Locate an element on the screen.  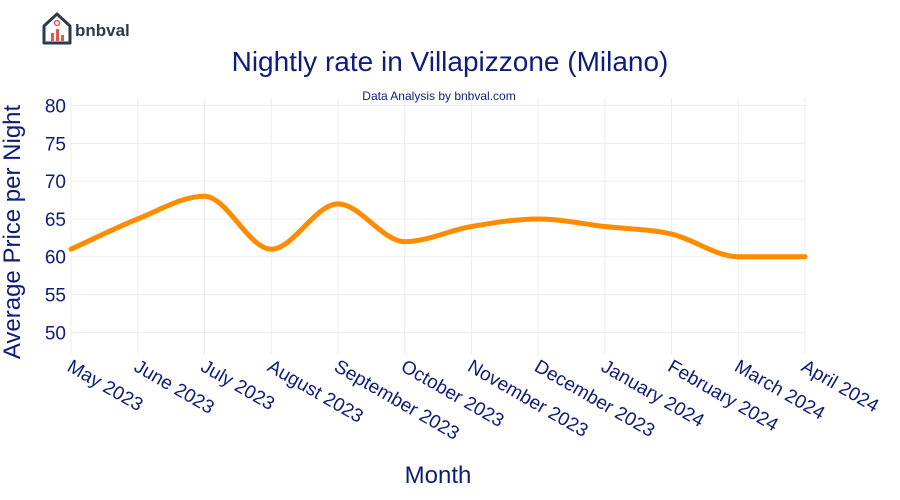
y-tick-label: 80 is located at coordinates (55, 107).